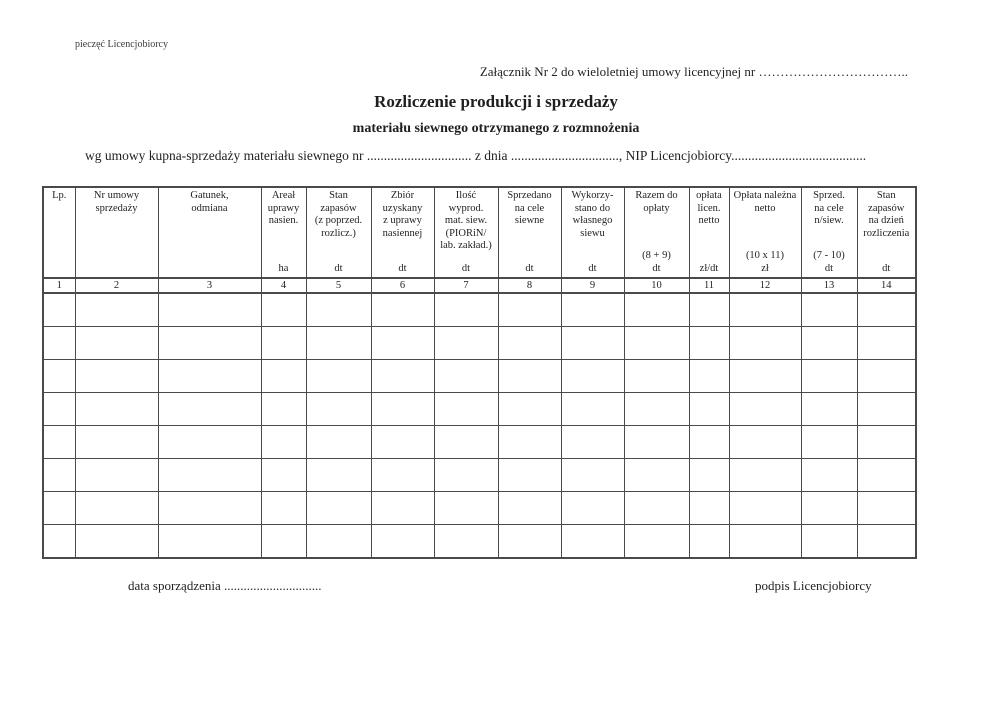 The height and width of the screenshot is (701, 992). What do you see at coordinates (116, 232) in the screenshot?
I see `column-header-nr-umowy: Nr umowy sprzedaży` at bounding box center [116, 232].